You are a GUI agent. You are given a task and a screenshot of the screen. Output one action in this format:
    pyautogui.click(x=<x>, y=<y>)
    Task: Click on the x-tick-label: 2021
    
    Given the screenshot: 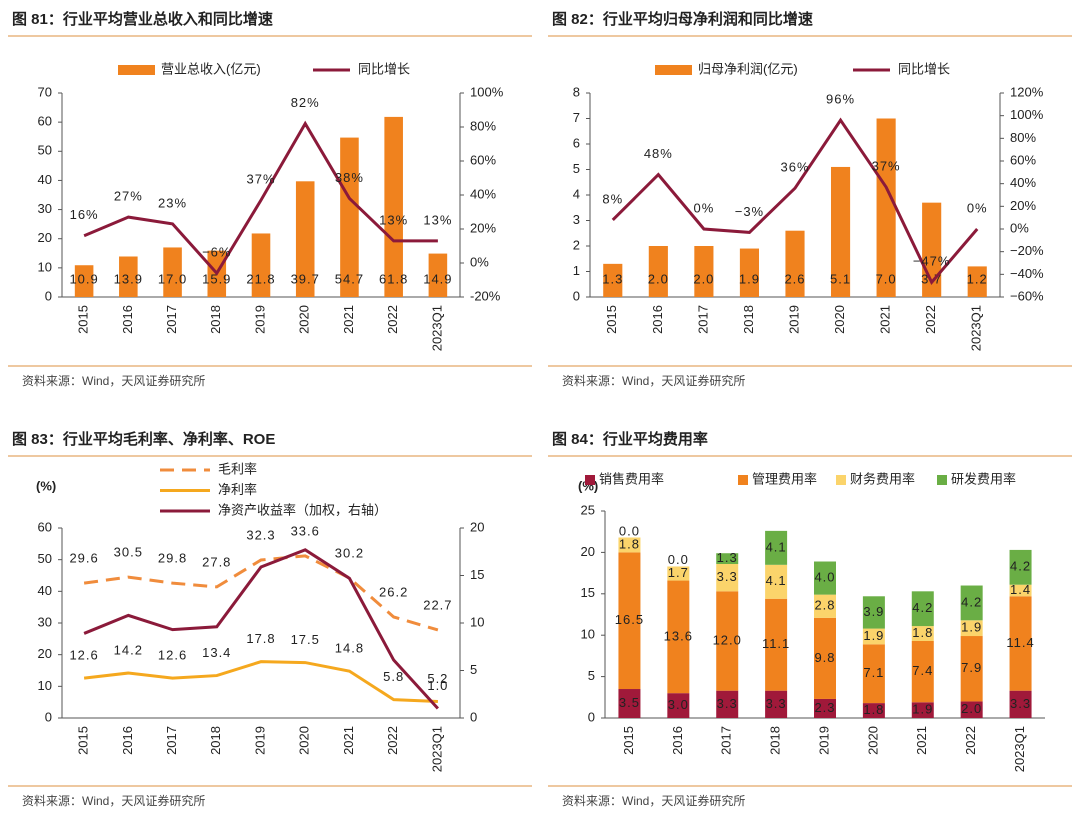 What is the action you would take?
    pyautogui.click(x=921, y=740)
    